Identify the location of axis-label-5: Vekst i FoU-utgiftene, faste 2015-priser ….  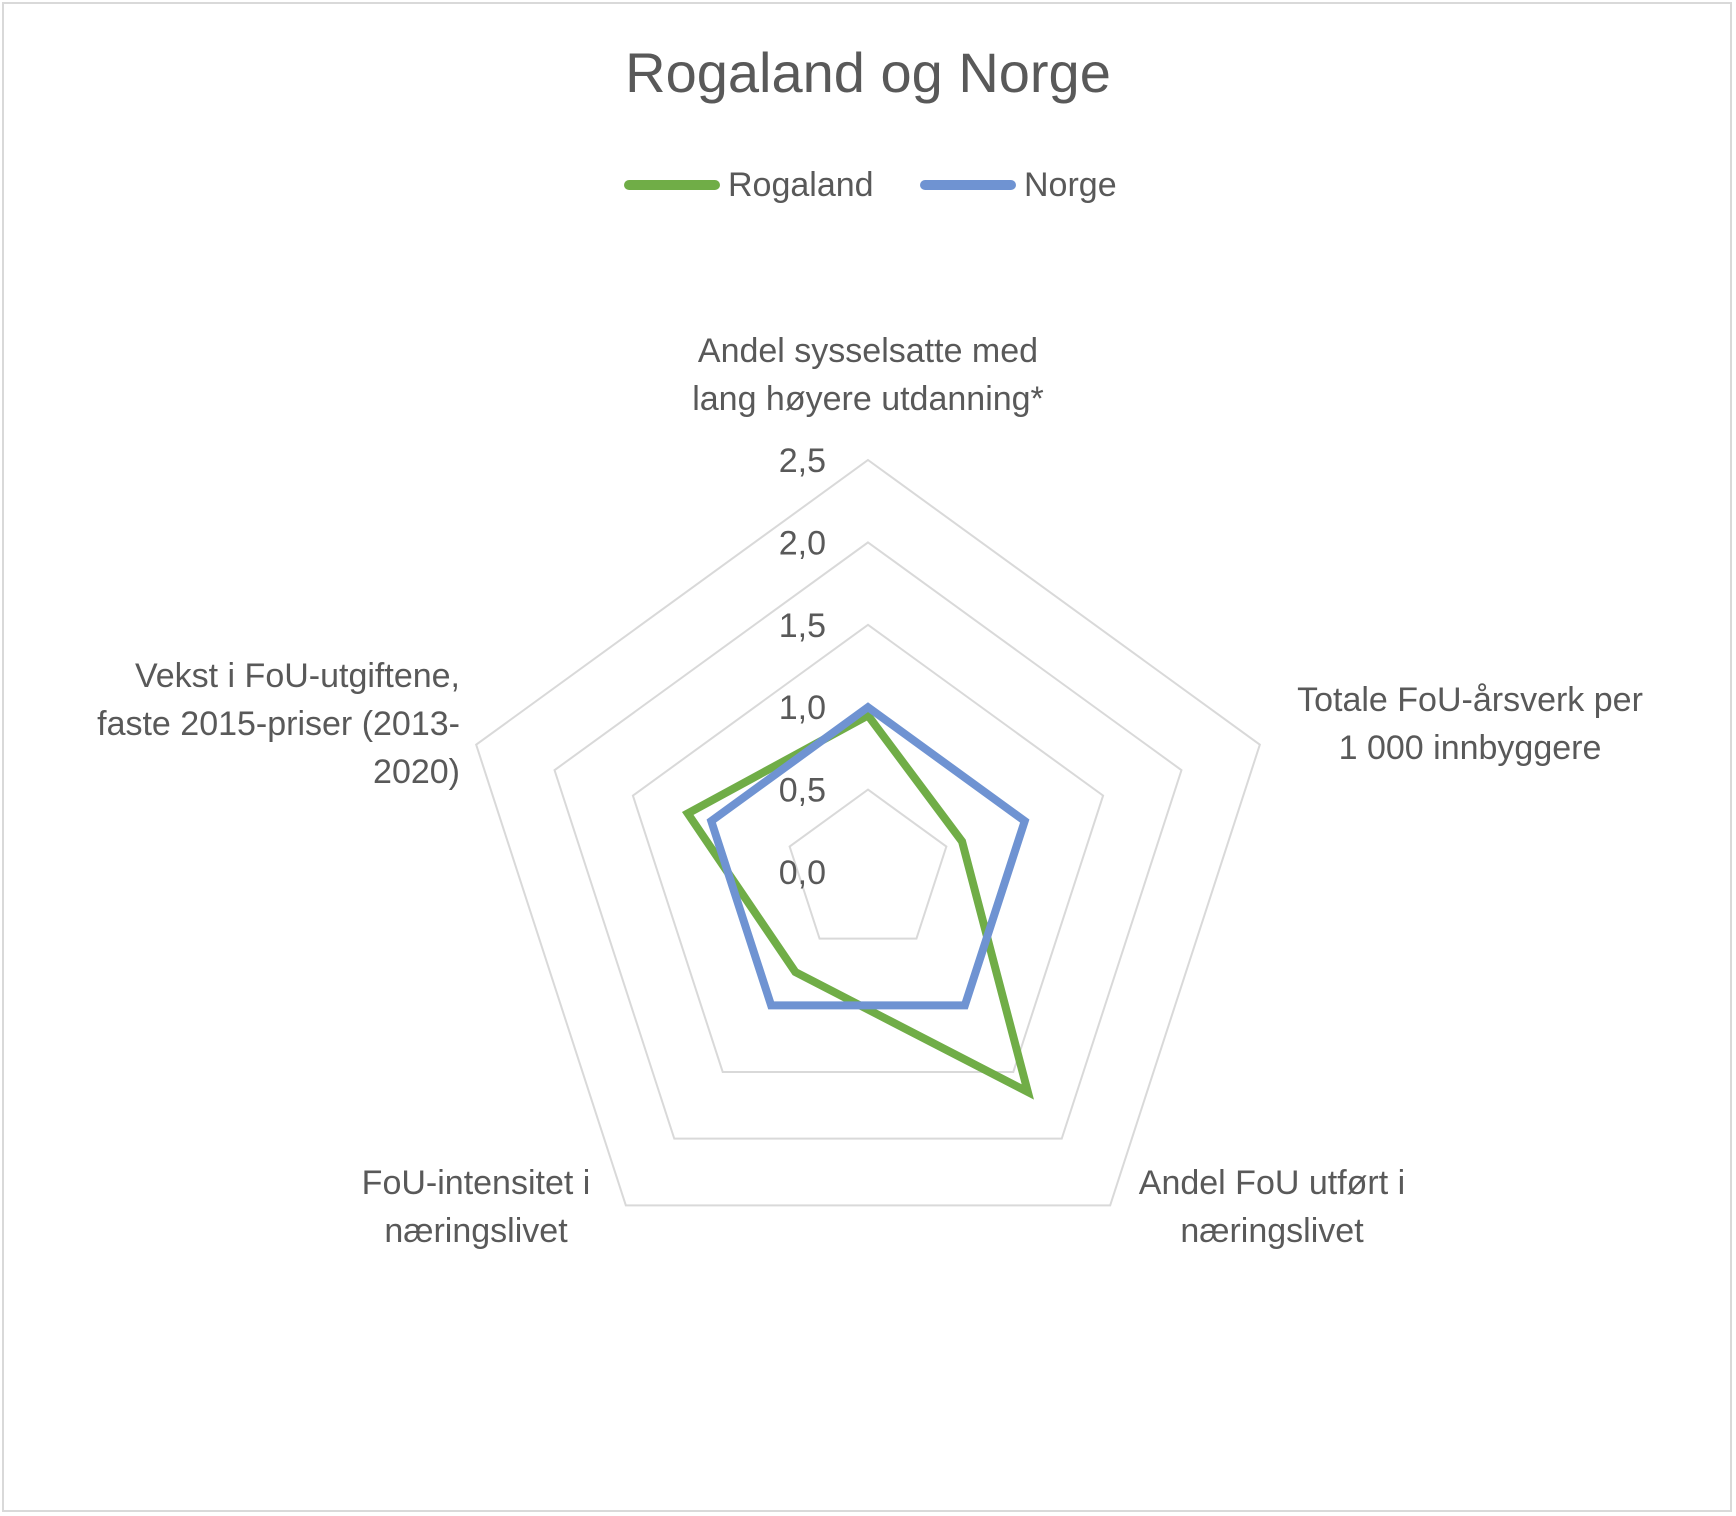
(278, 724).